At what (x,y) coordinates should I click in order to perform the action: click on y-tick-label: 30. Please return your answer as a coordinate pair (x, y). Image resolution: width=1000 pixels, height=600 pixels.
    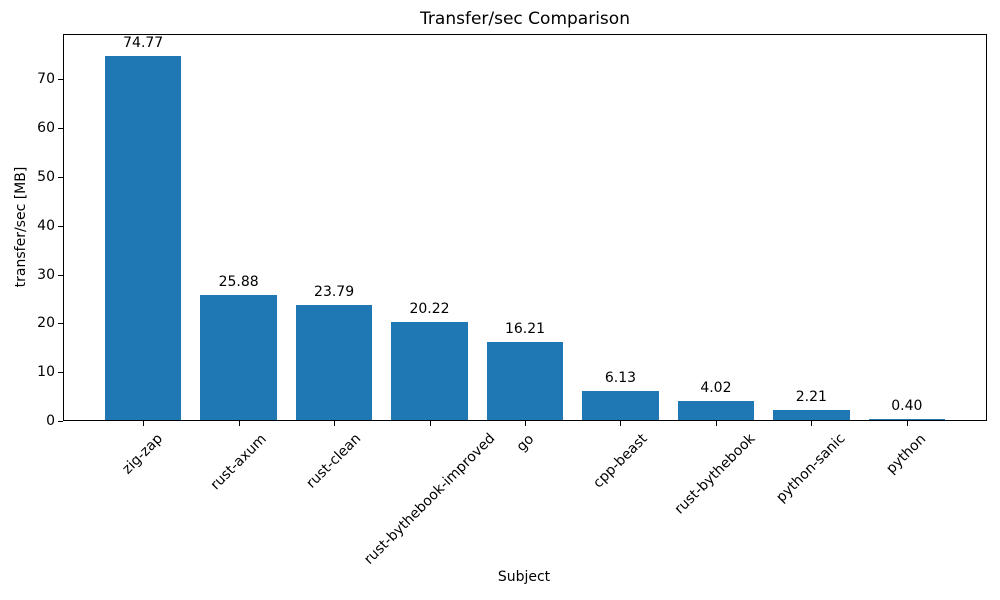
    Looking at the image, I should click on (46, 274).